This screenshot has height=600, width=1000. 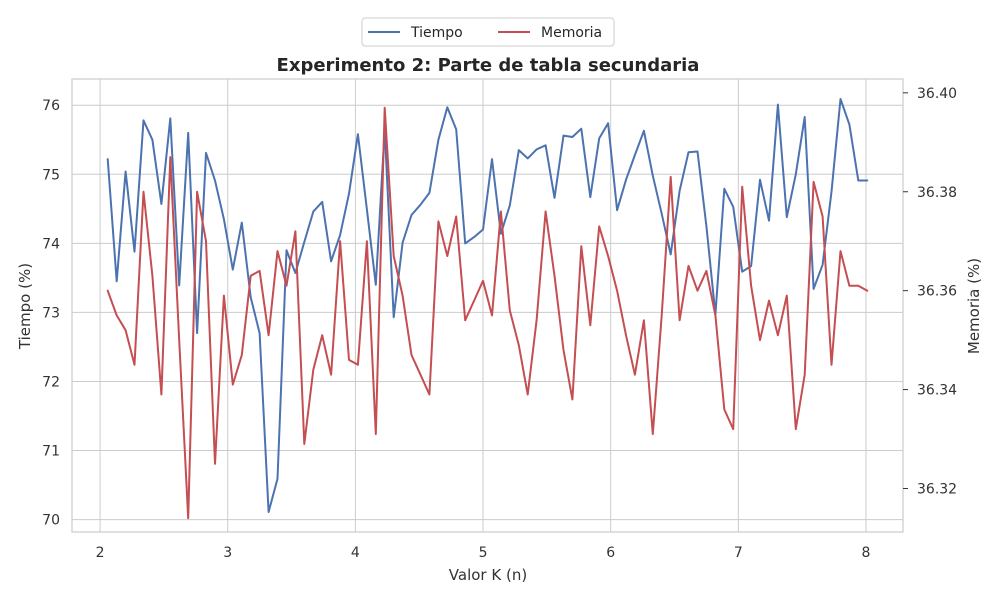 What do you see at coordinates (488, 575) in the screenshot?
I see `x-axis-title: Valor K (n)` at bounding box center [488, 575].